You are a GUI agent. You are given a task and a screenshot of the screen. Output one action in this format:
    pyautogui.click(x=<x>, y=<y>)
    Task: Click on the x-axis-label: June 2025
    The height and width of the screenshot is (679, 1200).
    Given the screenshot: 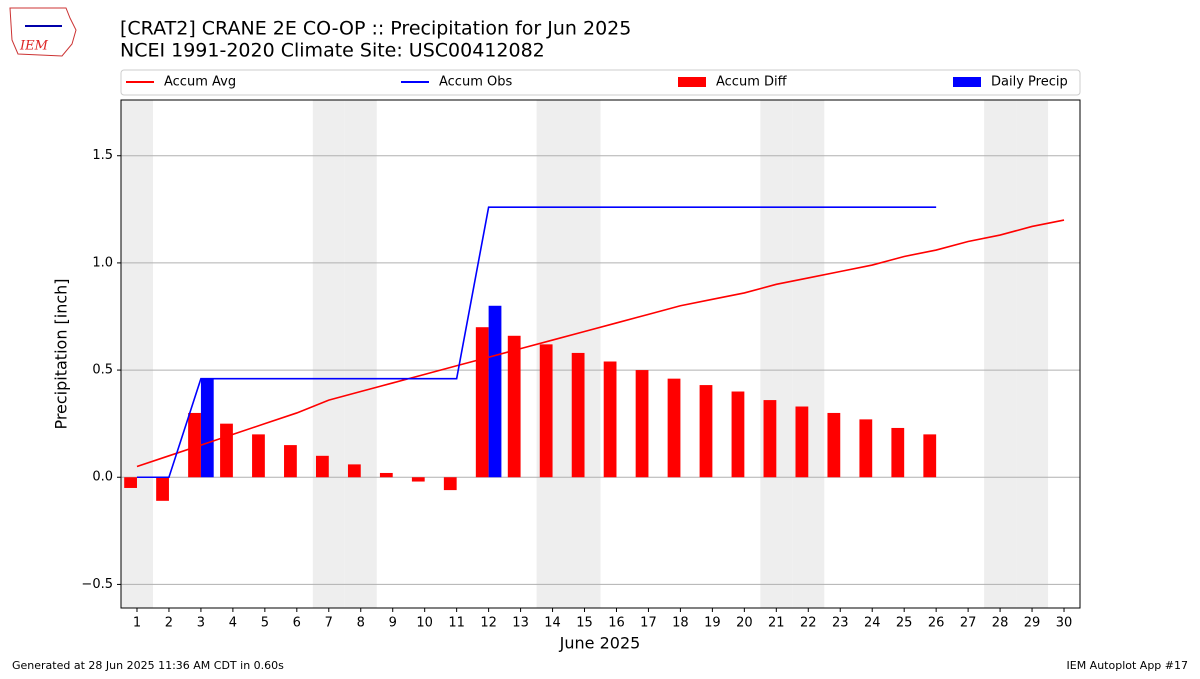 What is the action you would take?
    pyautogui.click(x=600, y=643)
    